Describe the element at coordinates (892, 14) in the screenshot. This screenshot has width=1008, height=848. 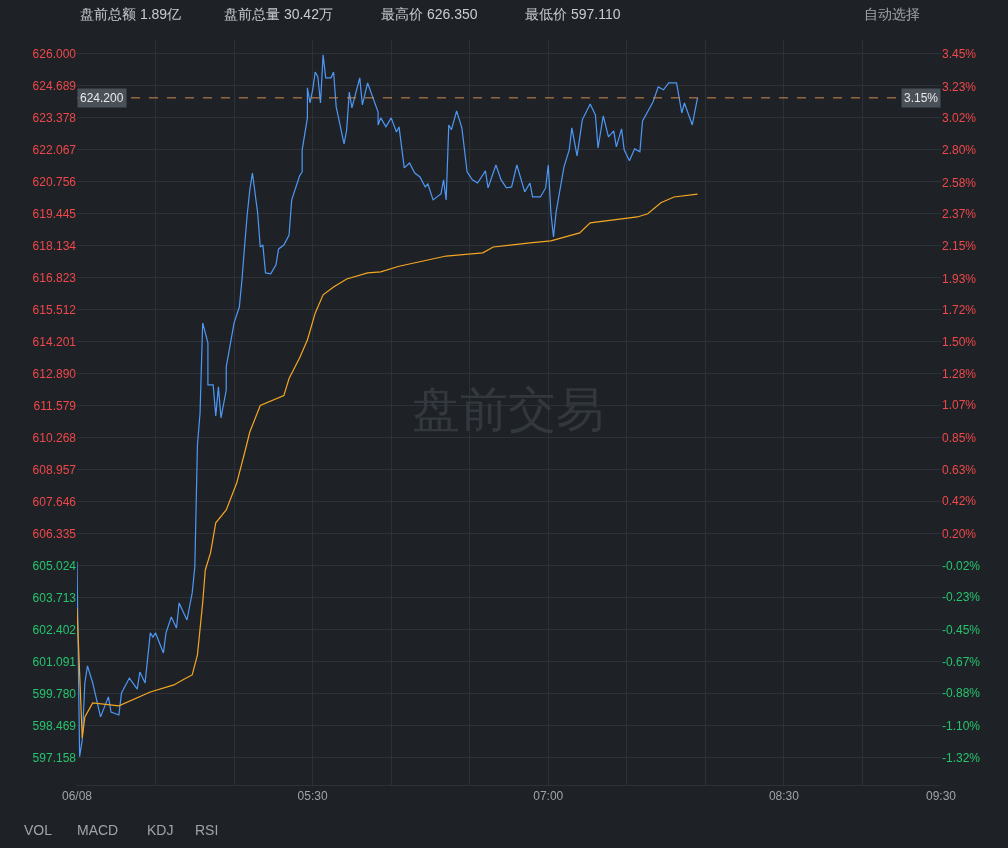
I see `text: 自动选择` at that location.